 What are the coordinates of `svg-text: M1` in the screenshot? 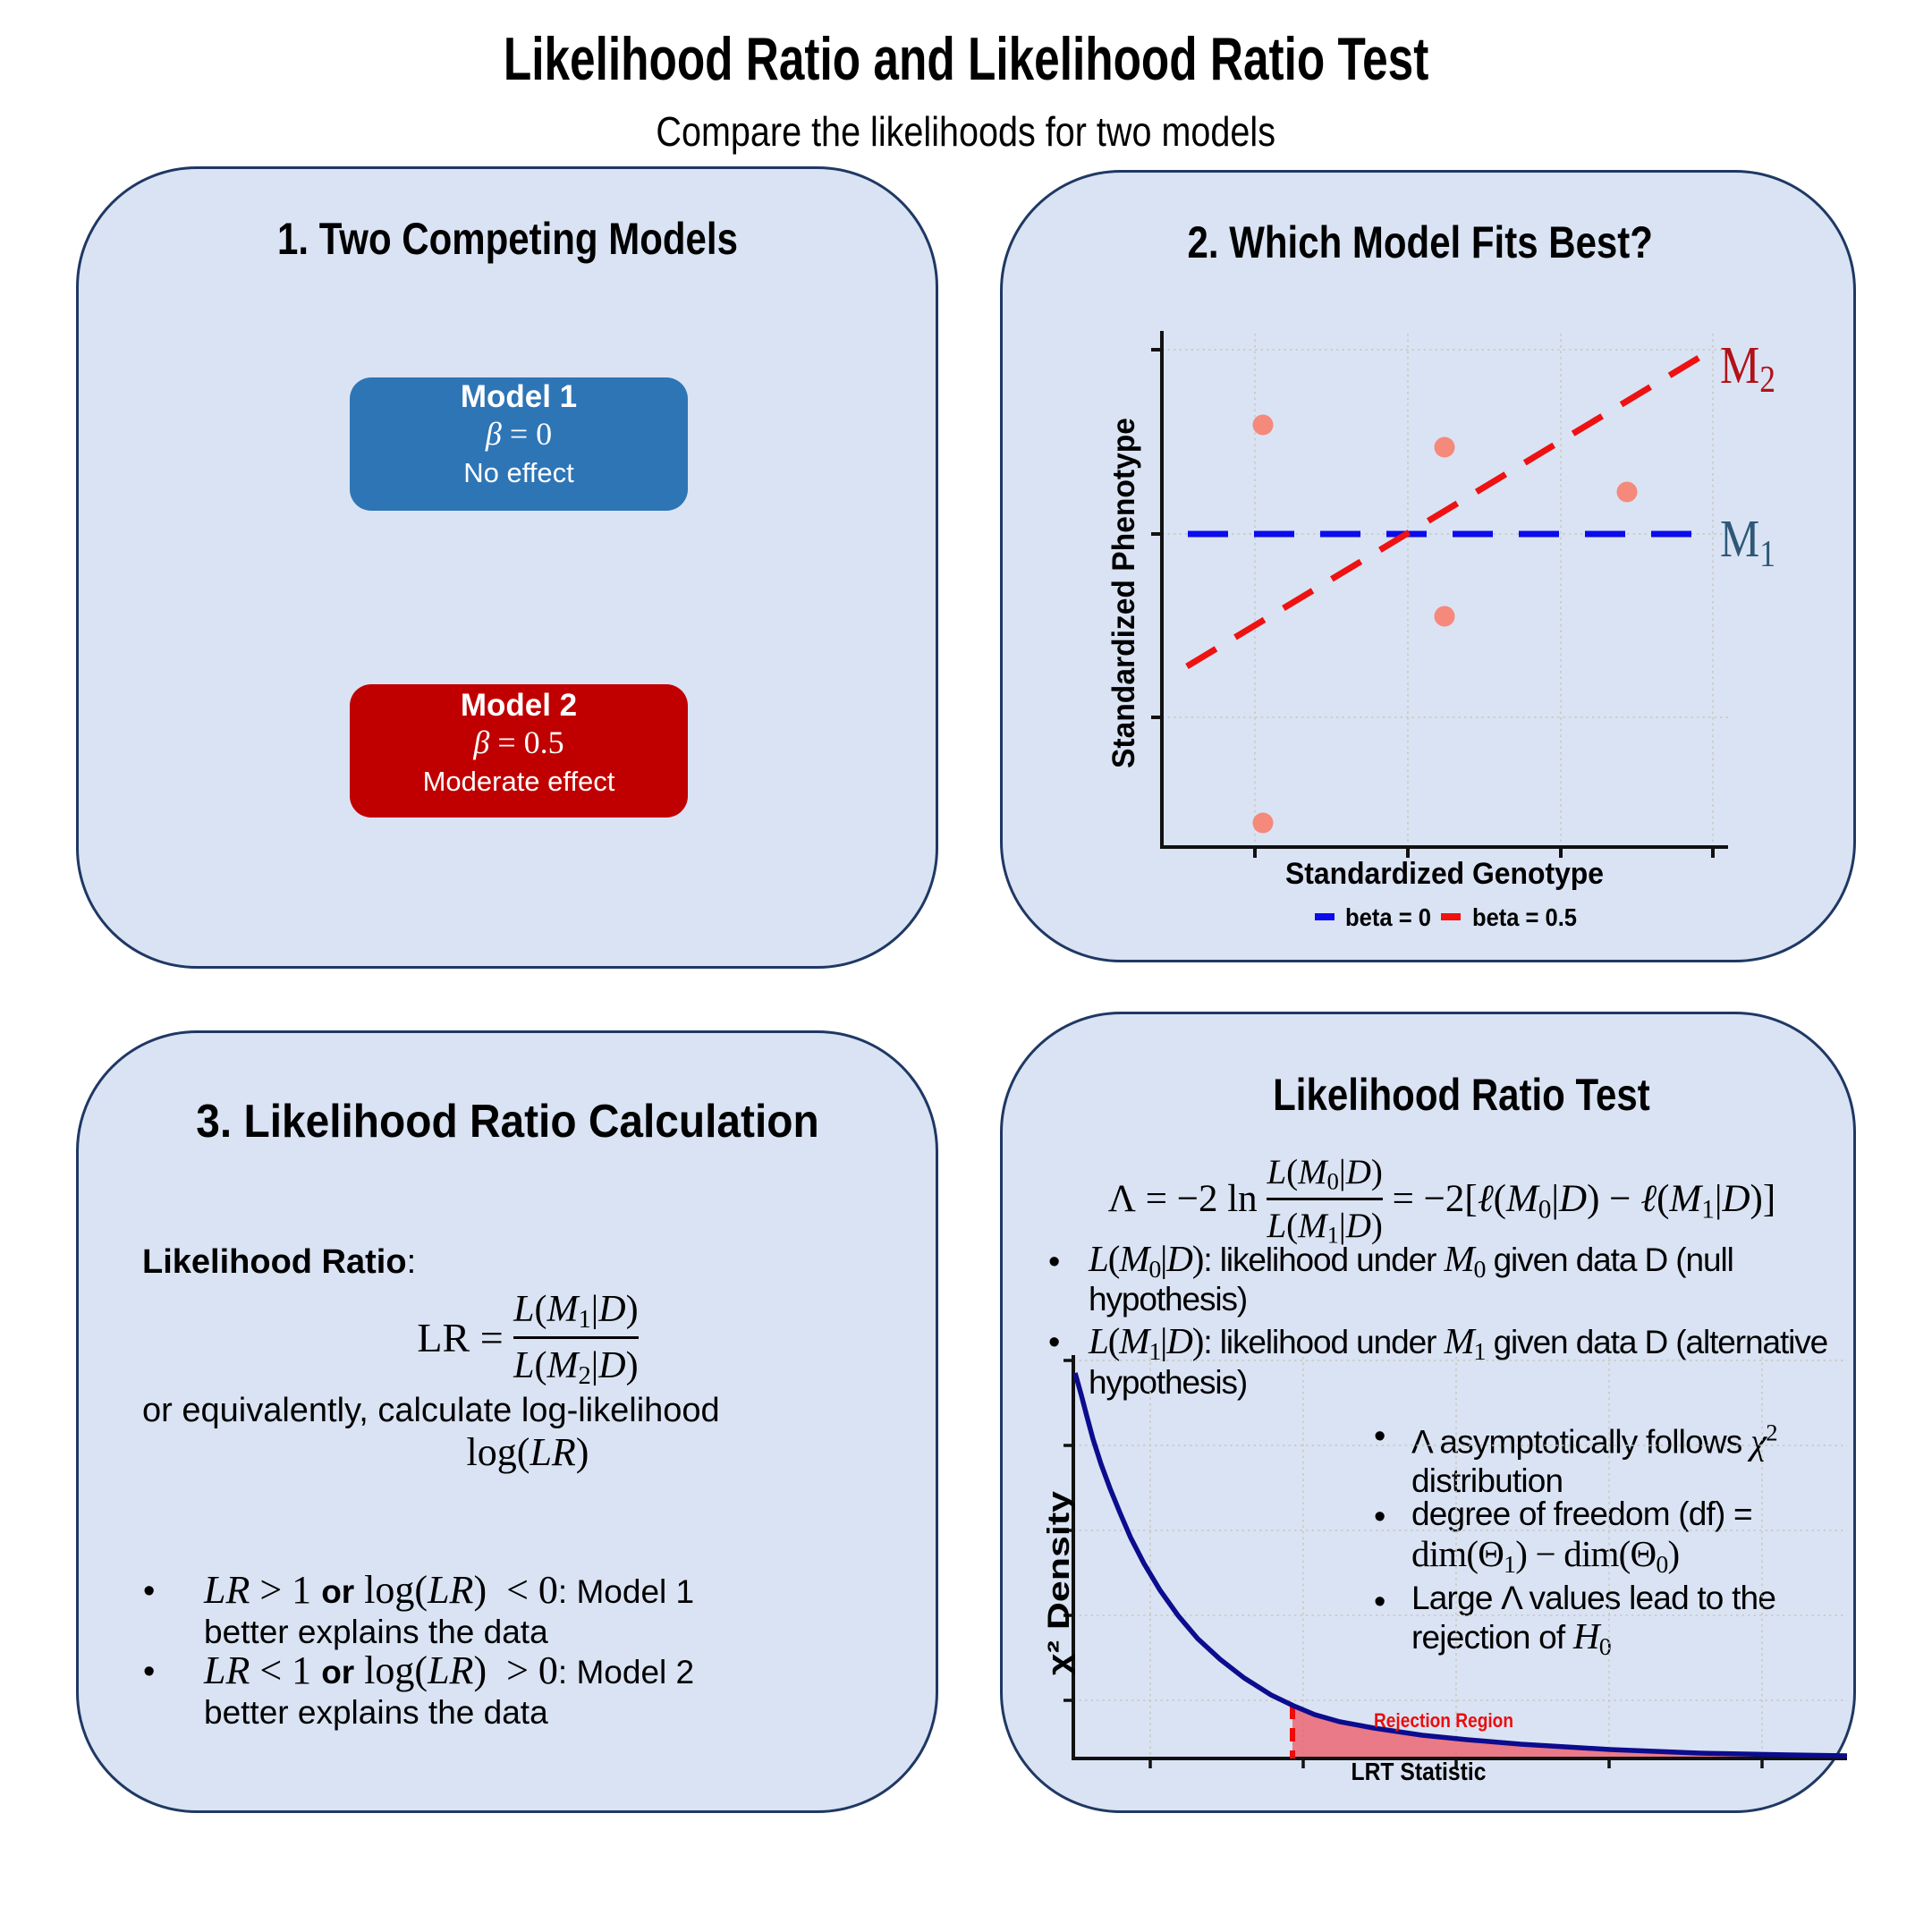 It's located at (1747, 542).